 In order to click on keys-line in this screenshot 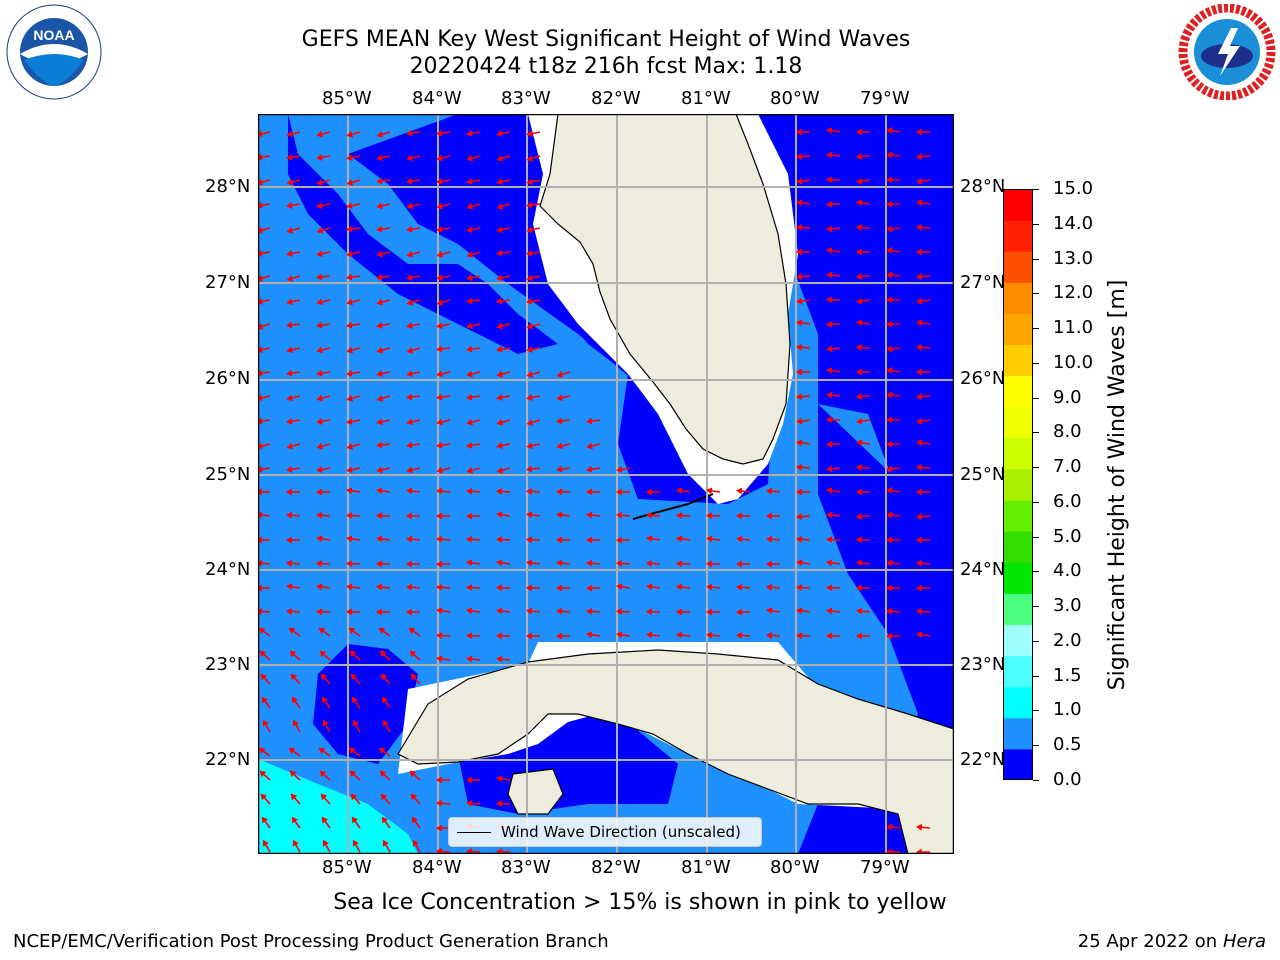, I will do `click(673, 506)`.